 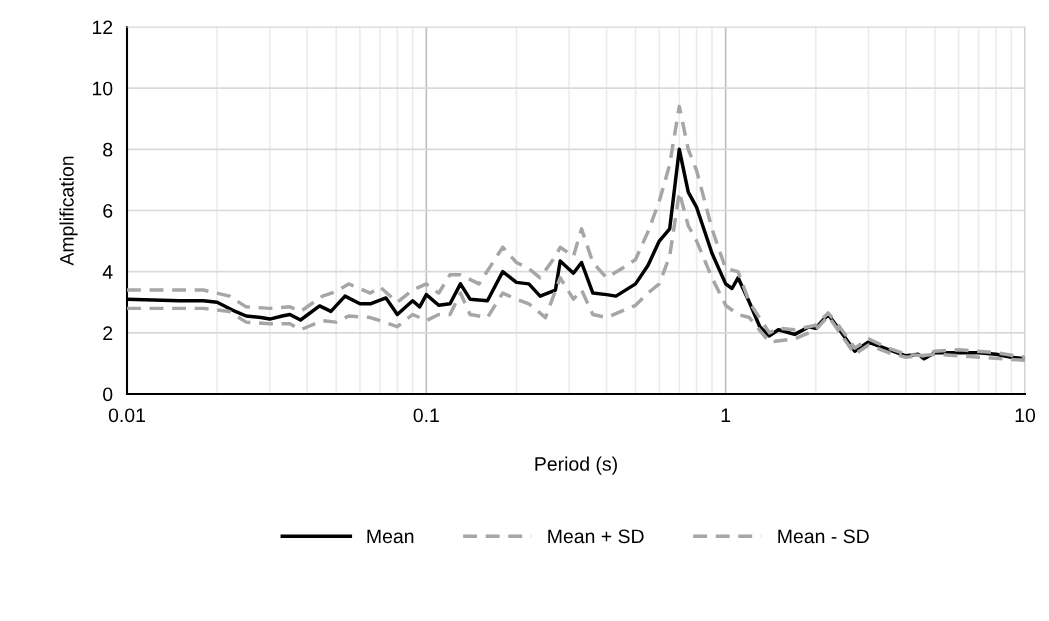 I want to click on legend-label: Mean, so click(x=390, y=536).